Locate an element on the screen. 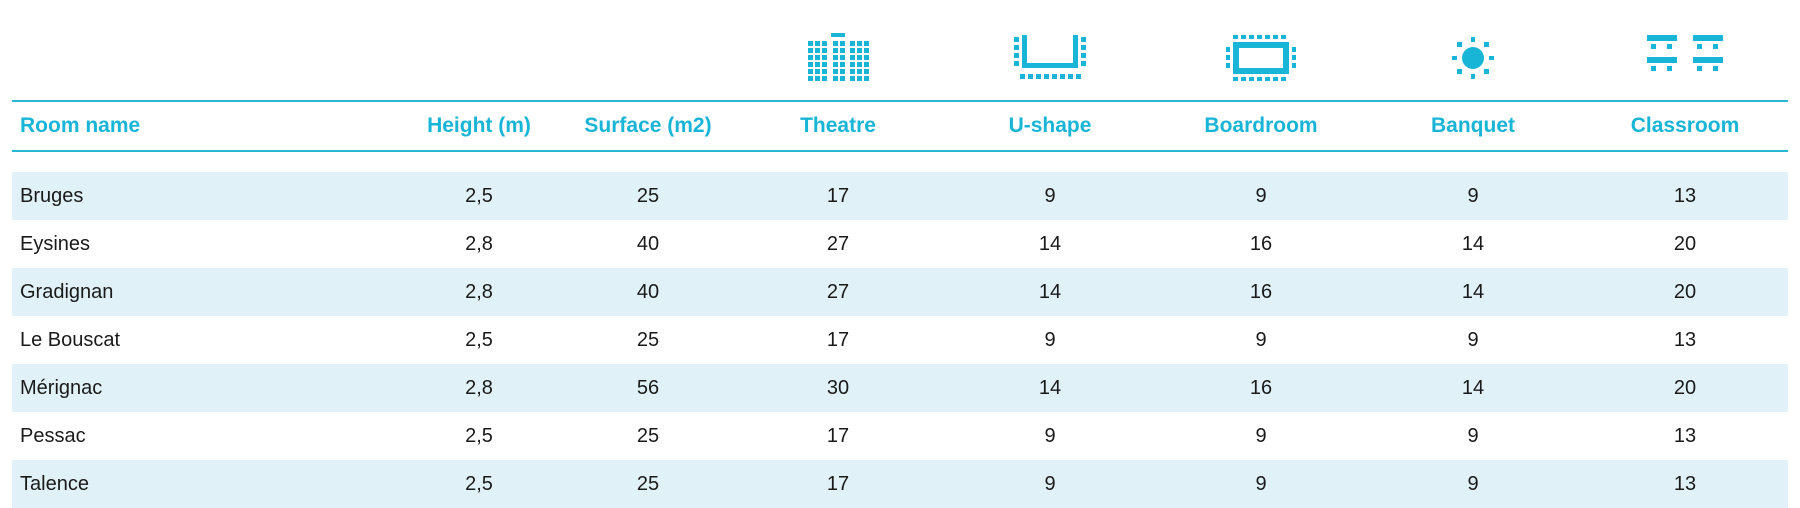 Image resolution: width=1800 pixels, height=508 pixels. table-row: Talence 2,5 25 17 9 9 9 13 is located at coordinates (900, 484).